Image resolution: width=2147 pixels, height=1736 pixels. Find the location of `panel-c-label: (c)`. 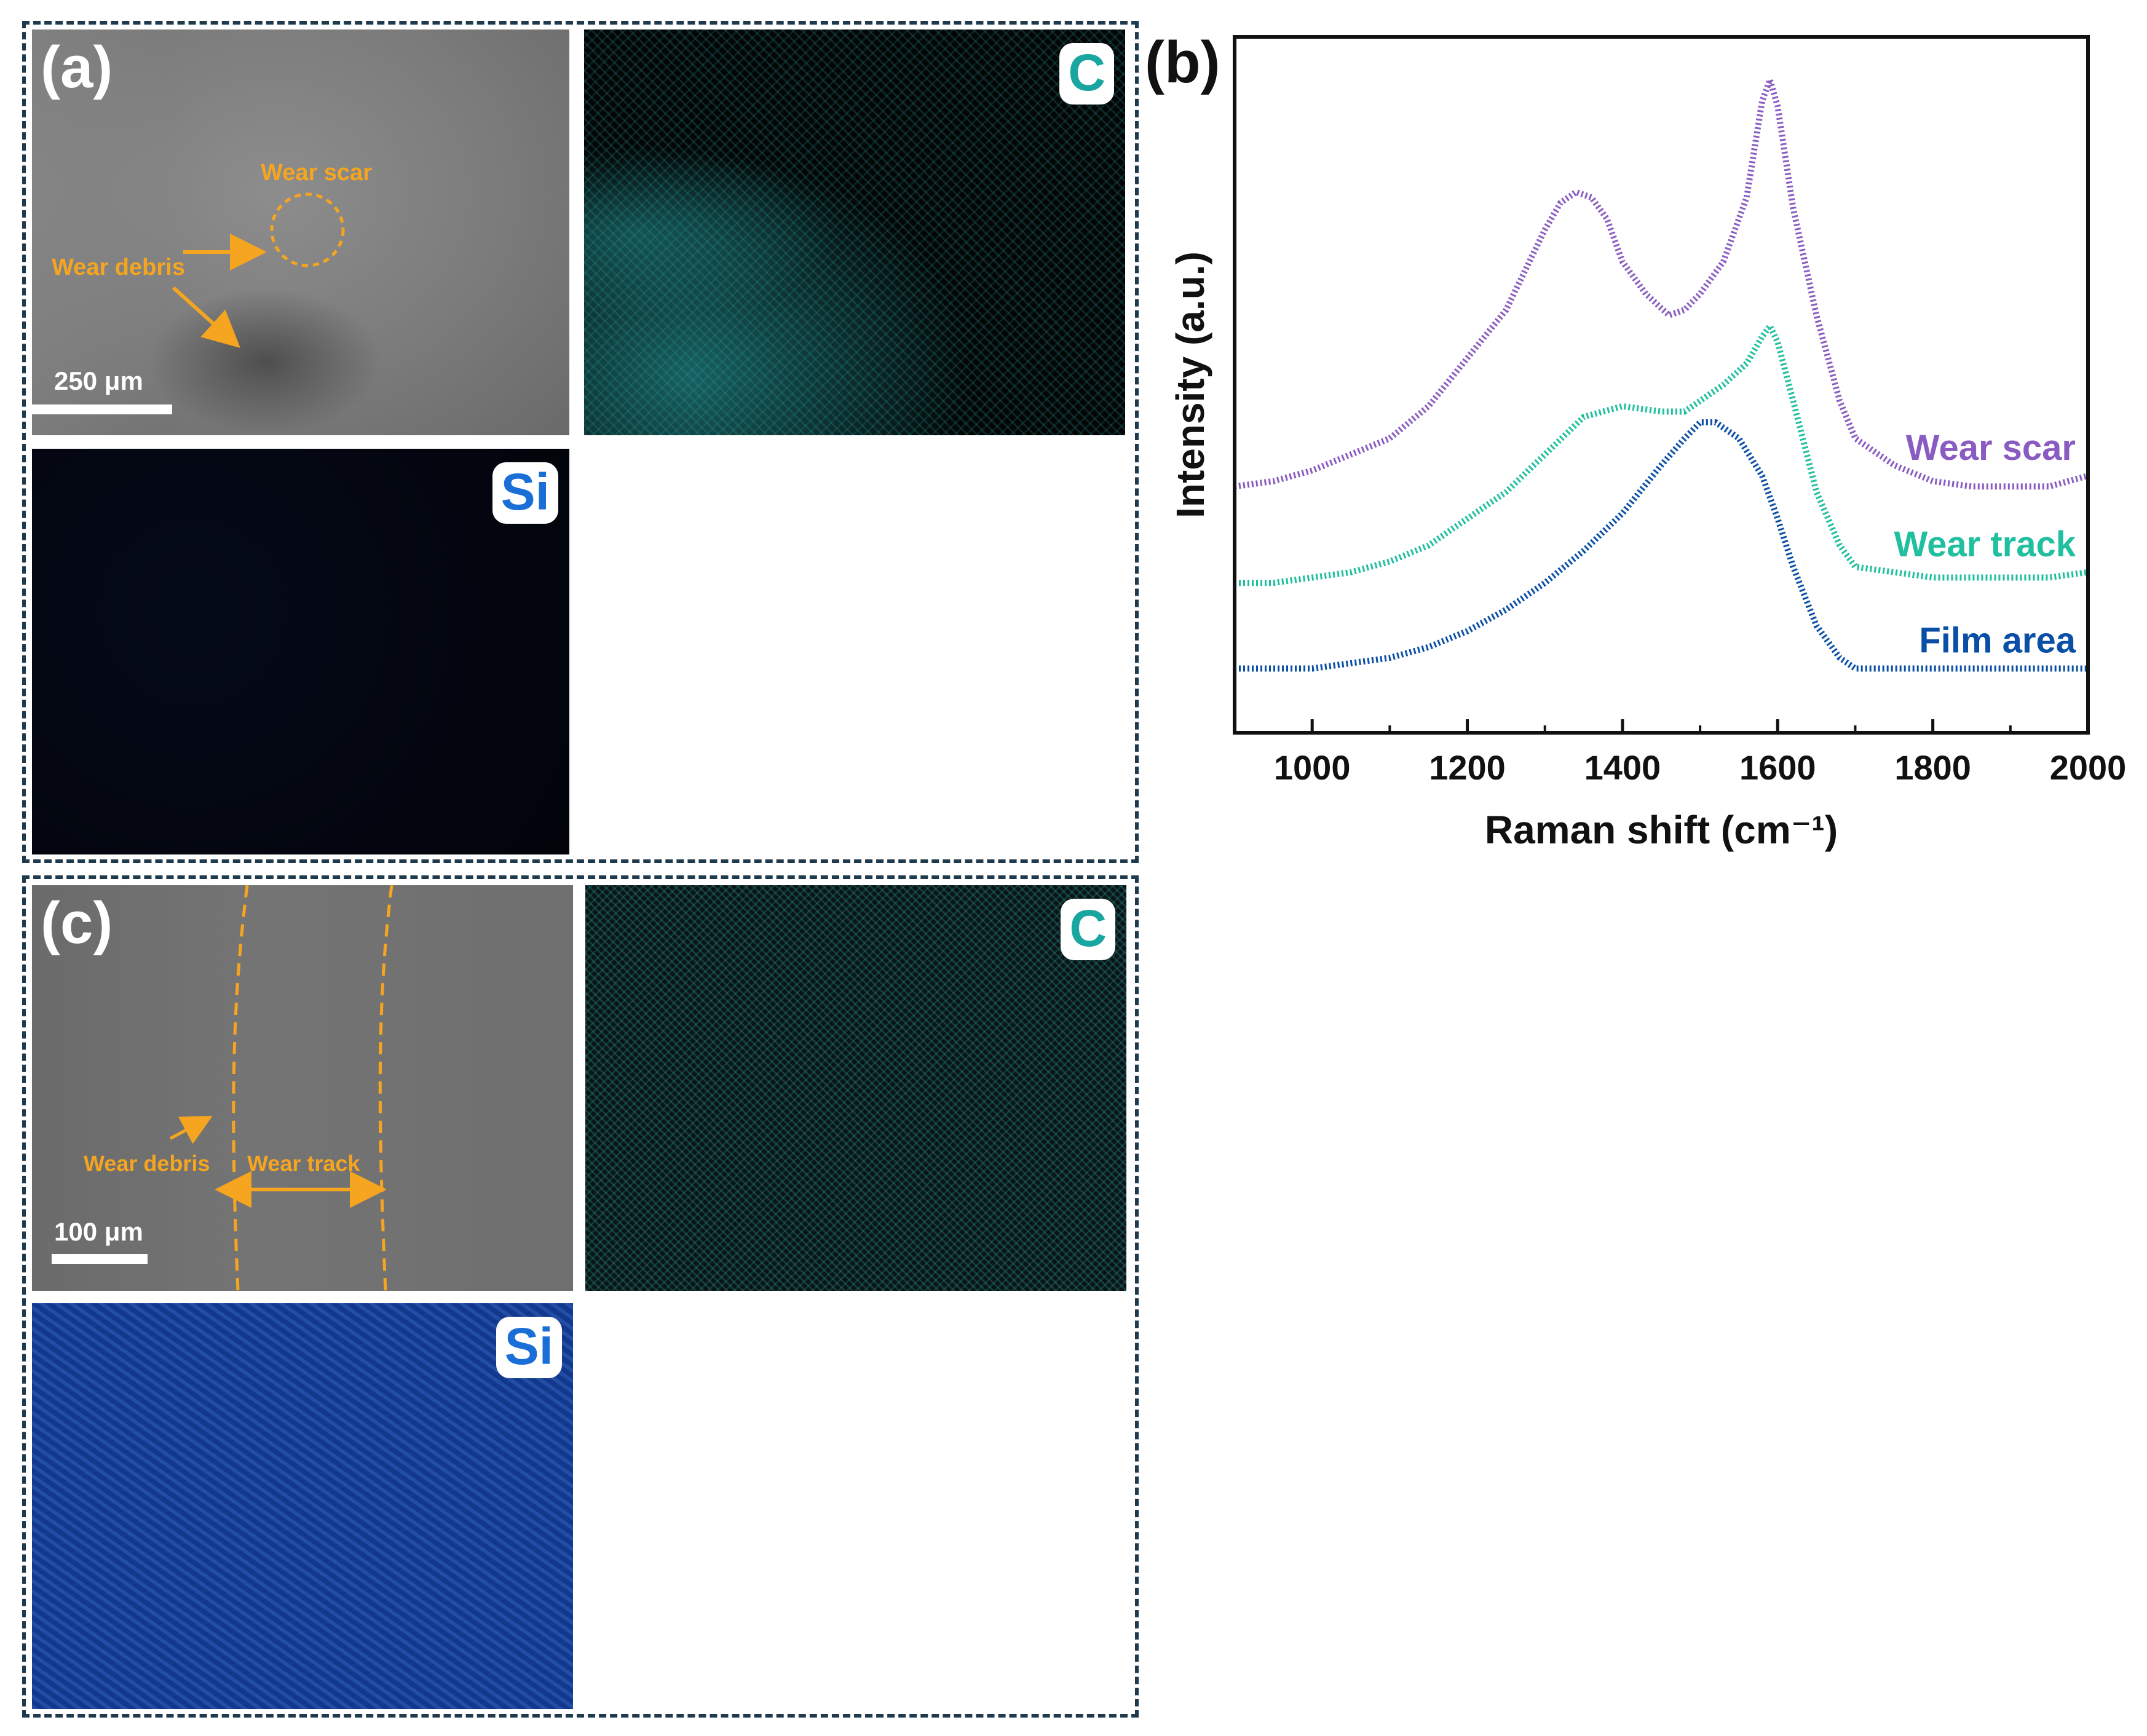

panel-c-label: (c) is located at coordinates (77, 923).